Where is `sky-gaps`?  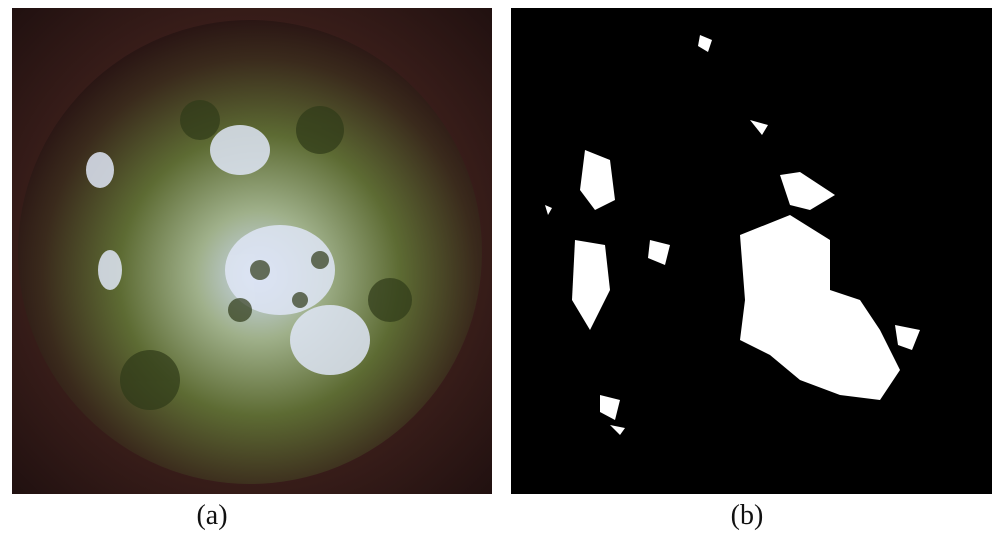
sky-gaps is located at coordinates (228, 250).